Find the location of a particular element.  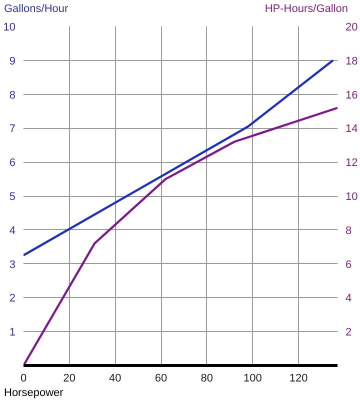

y-tick-label: 5 is located at coordinates (12, 197).